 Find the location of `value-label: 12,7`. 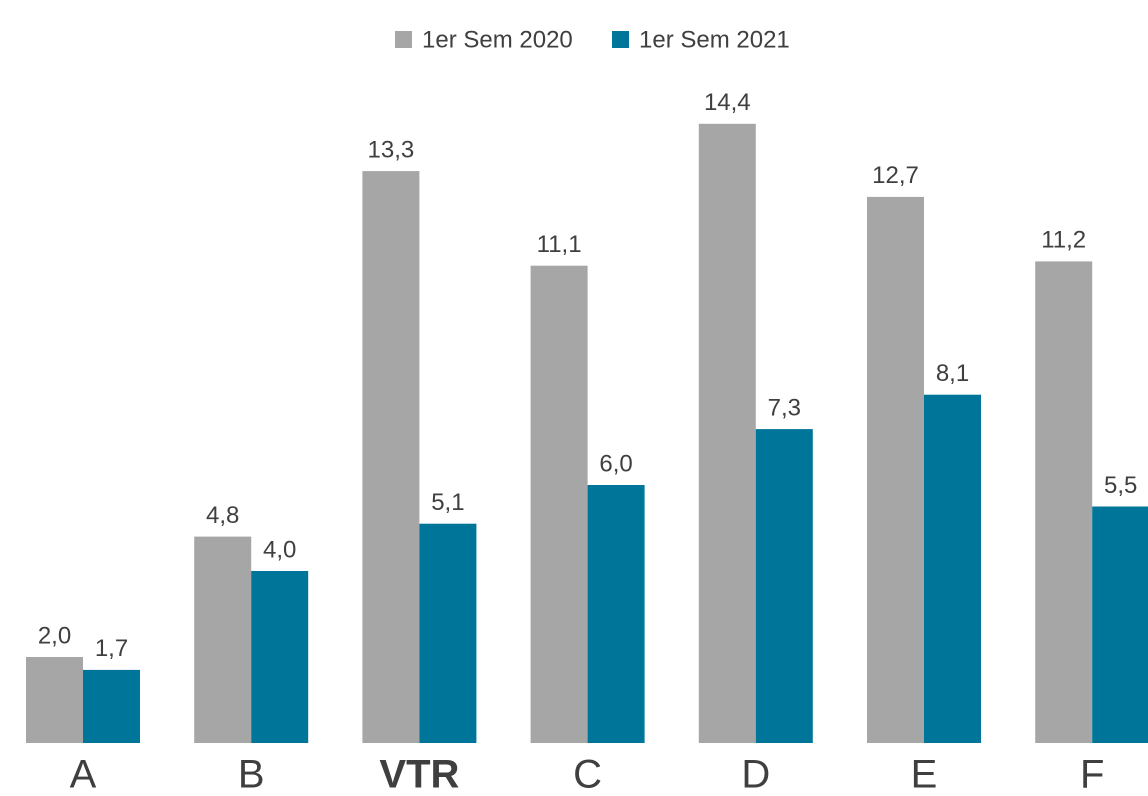

value-label: 12,7 is located at coordinates (895, 175).